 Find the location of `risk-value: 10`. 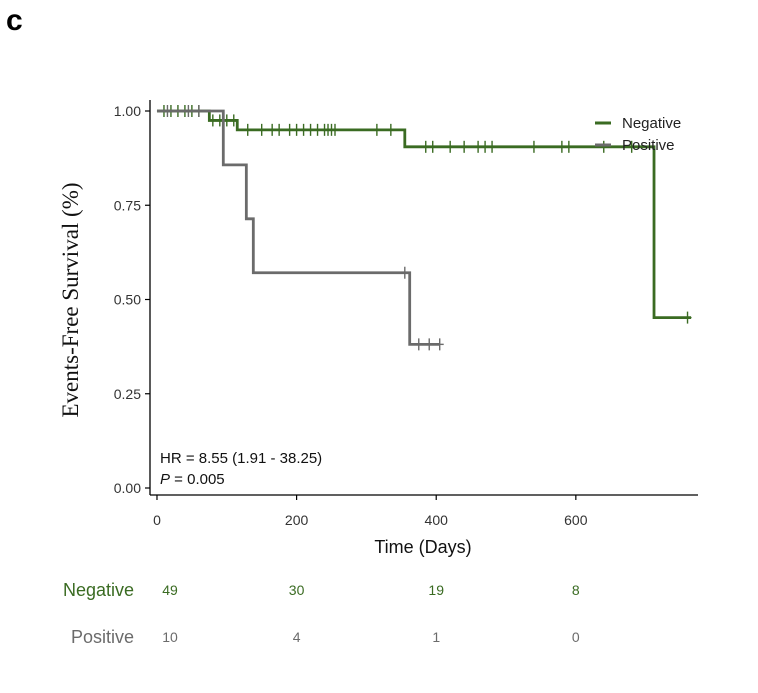

risk-value: 10 is located at coordinates (170, 637).